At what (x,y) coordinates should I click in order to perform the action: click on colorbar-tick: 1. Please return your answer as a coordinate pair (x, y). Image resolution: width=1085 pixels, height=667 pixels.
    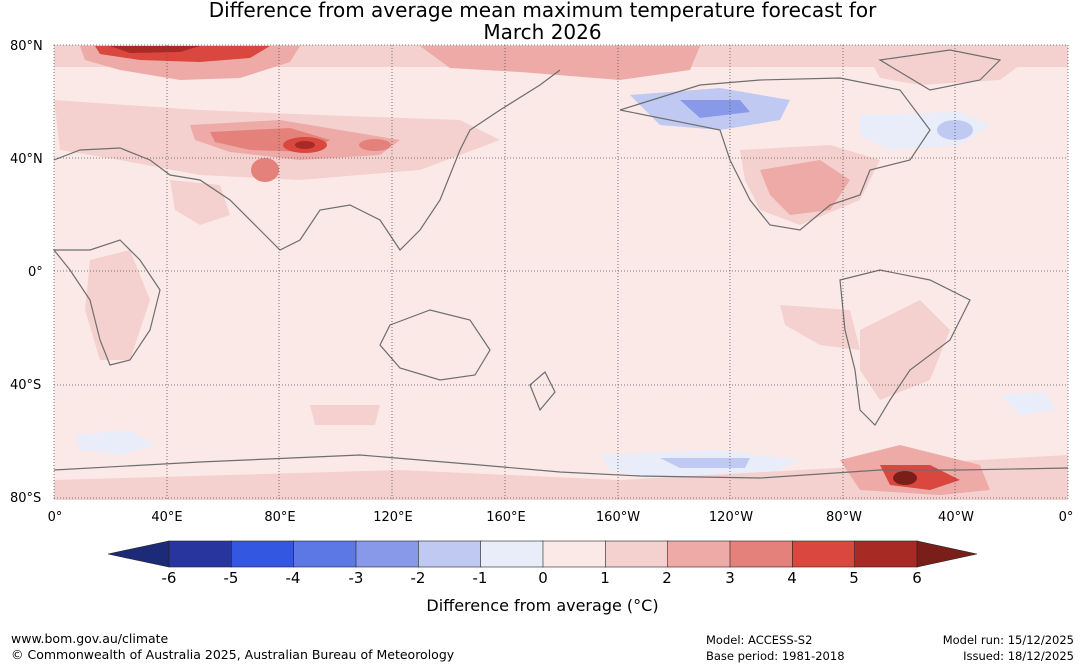
    Looking at the image, I should click on (605, 578).